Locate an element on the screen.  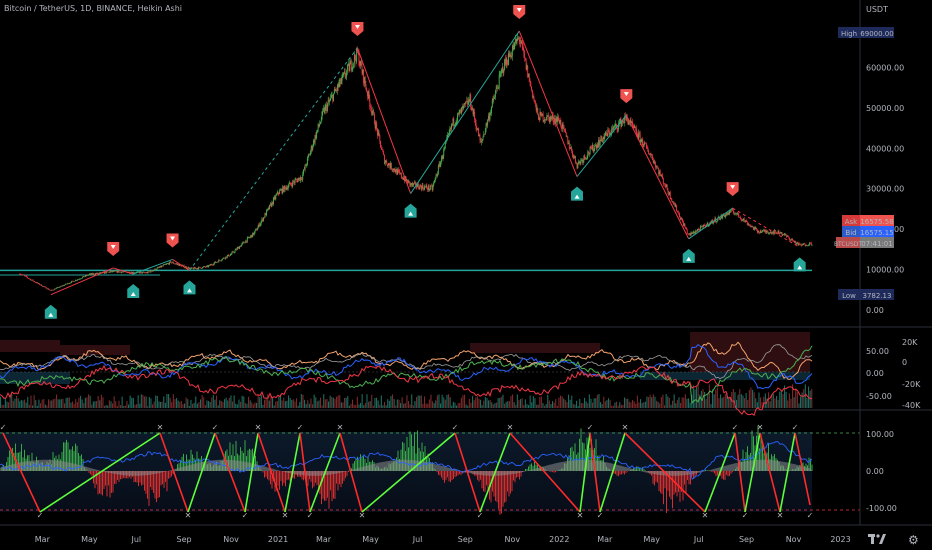
osc1-left-tick: -50.00 is located at coordinates (879, 396).